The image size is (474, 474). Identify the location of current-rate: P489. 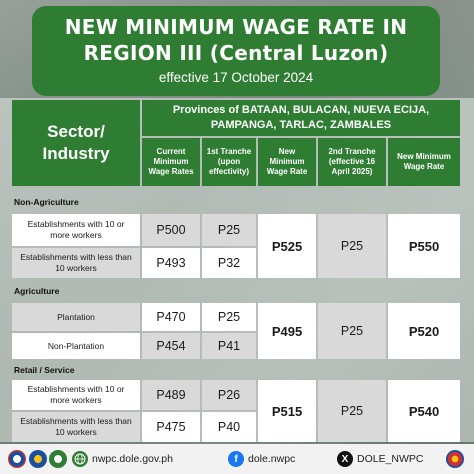
(171, 395).